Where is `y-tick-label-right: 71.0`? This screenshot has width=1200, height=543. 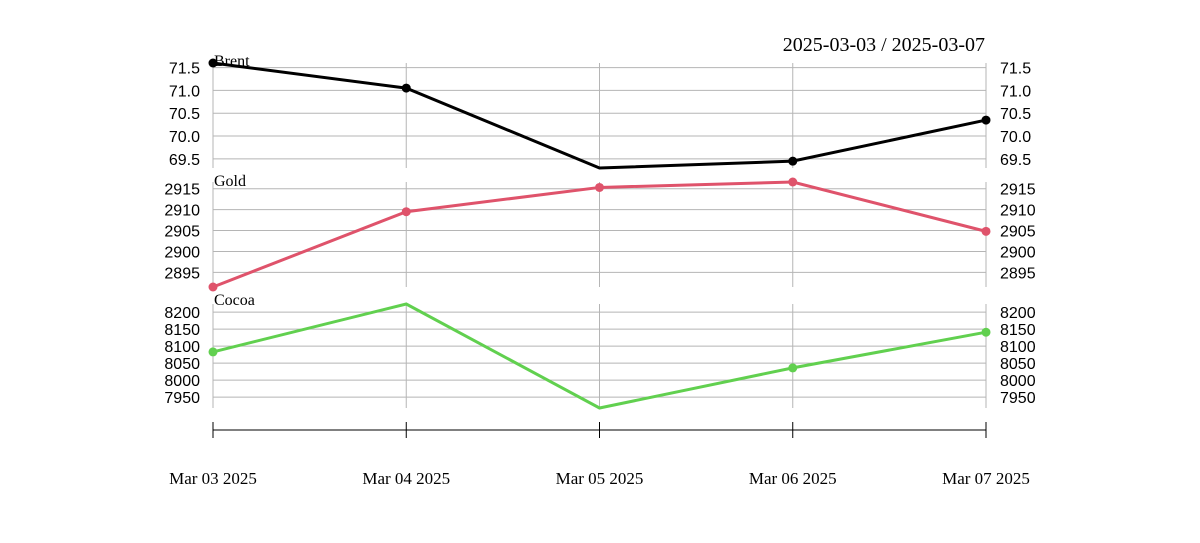
y-tick-label-right: 71.0 is located at coordinates (1015, 91).